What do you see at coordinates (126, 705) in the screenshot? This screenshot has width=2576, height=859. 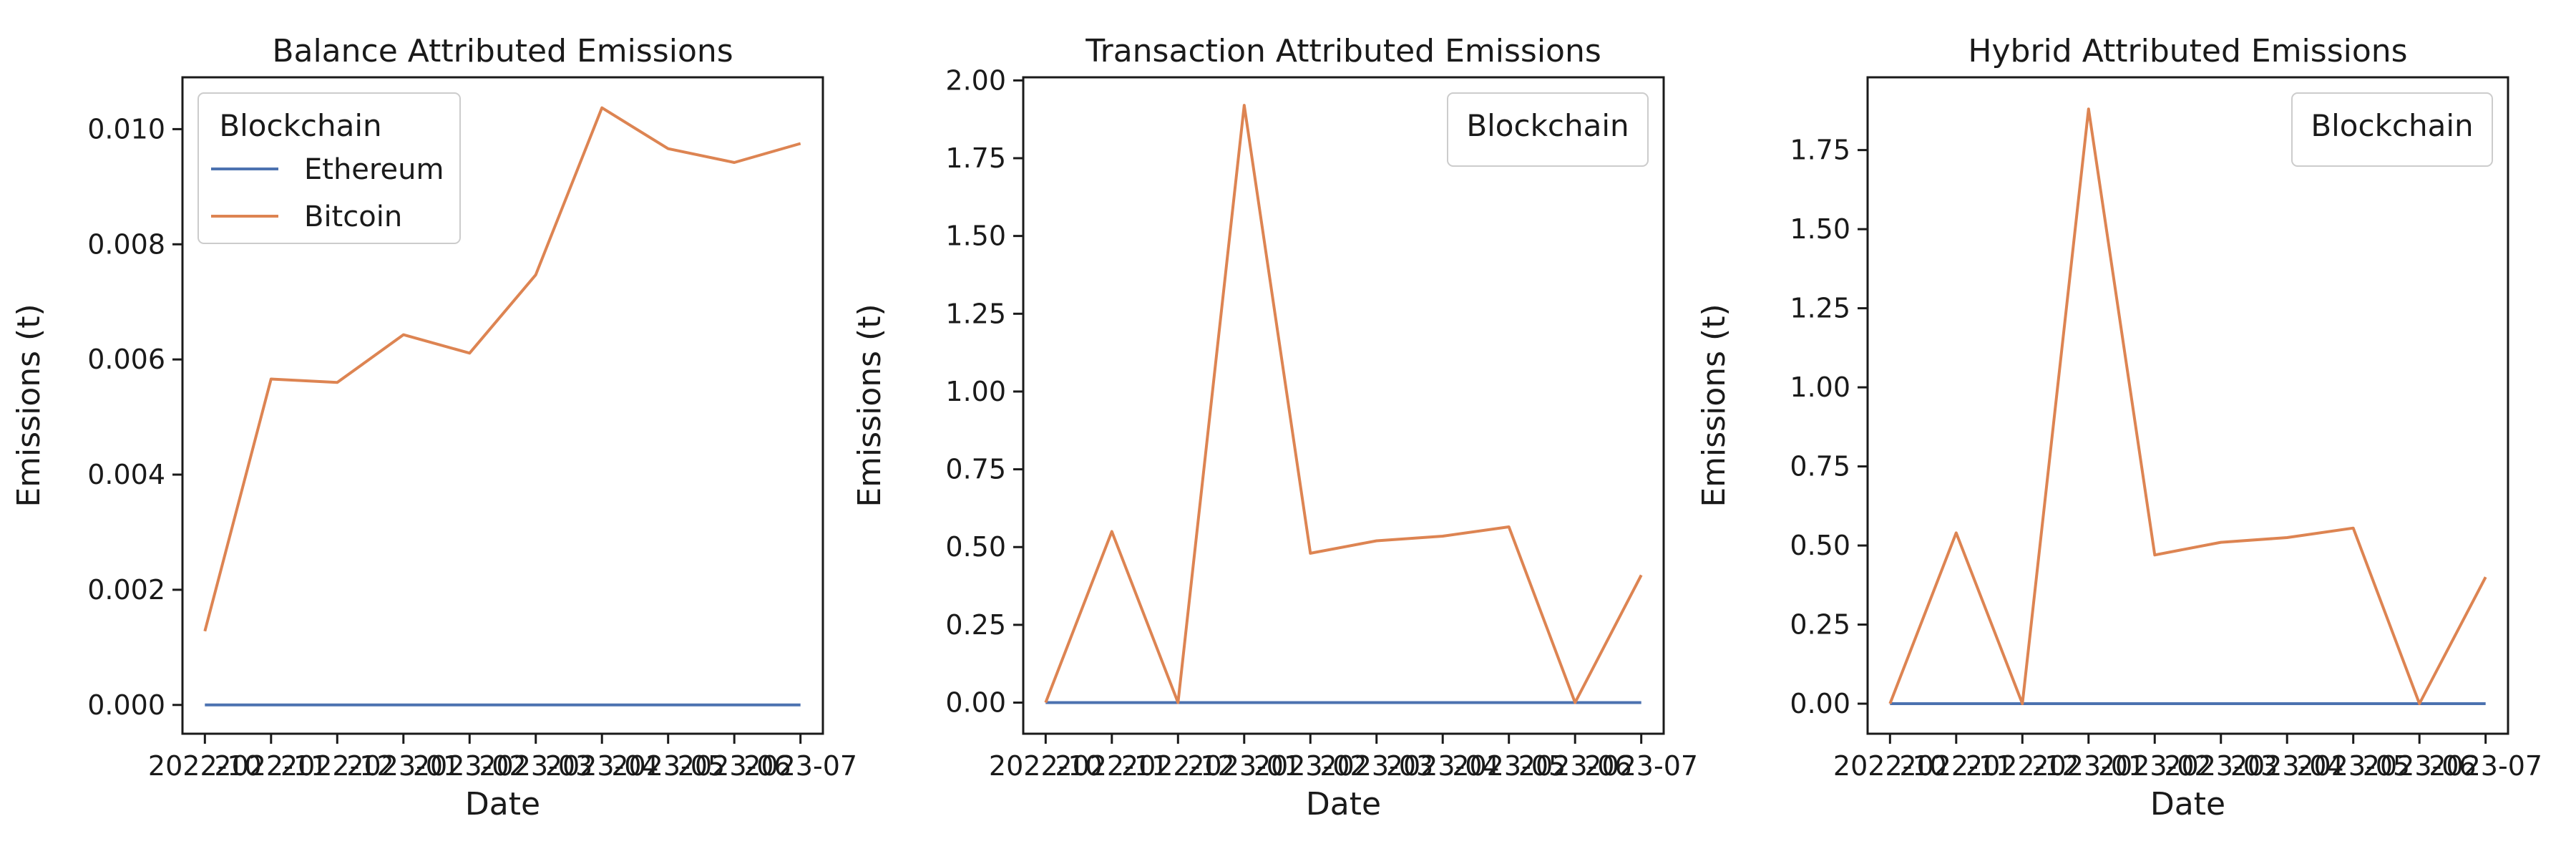 I see `y-tick-label: 0.000` at bounding box center [126, 705].